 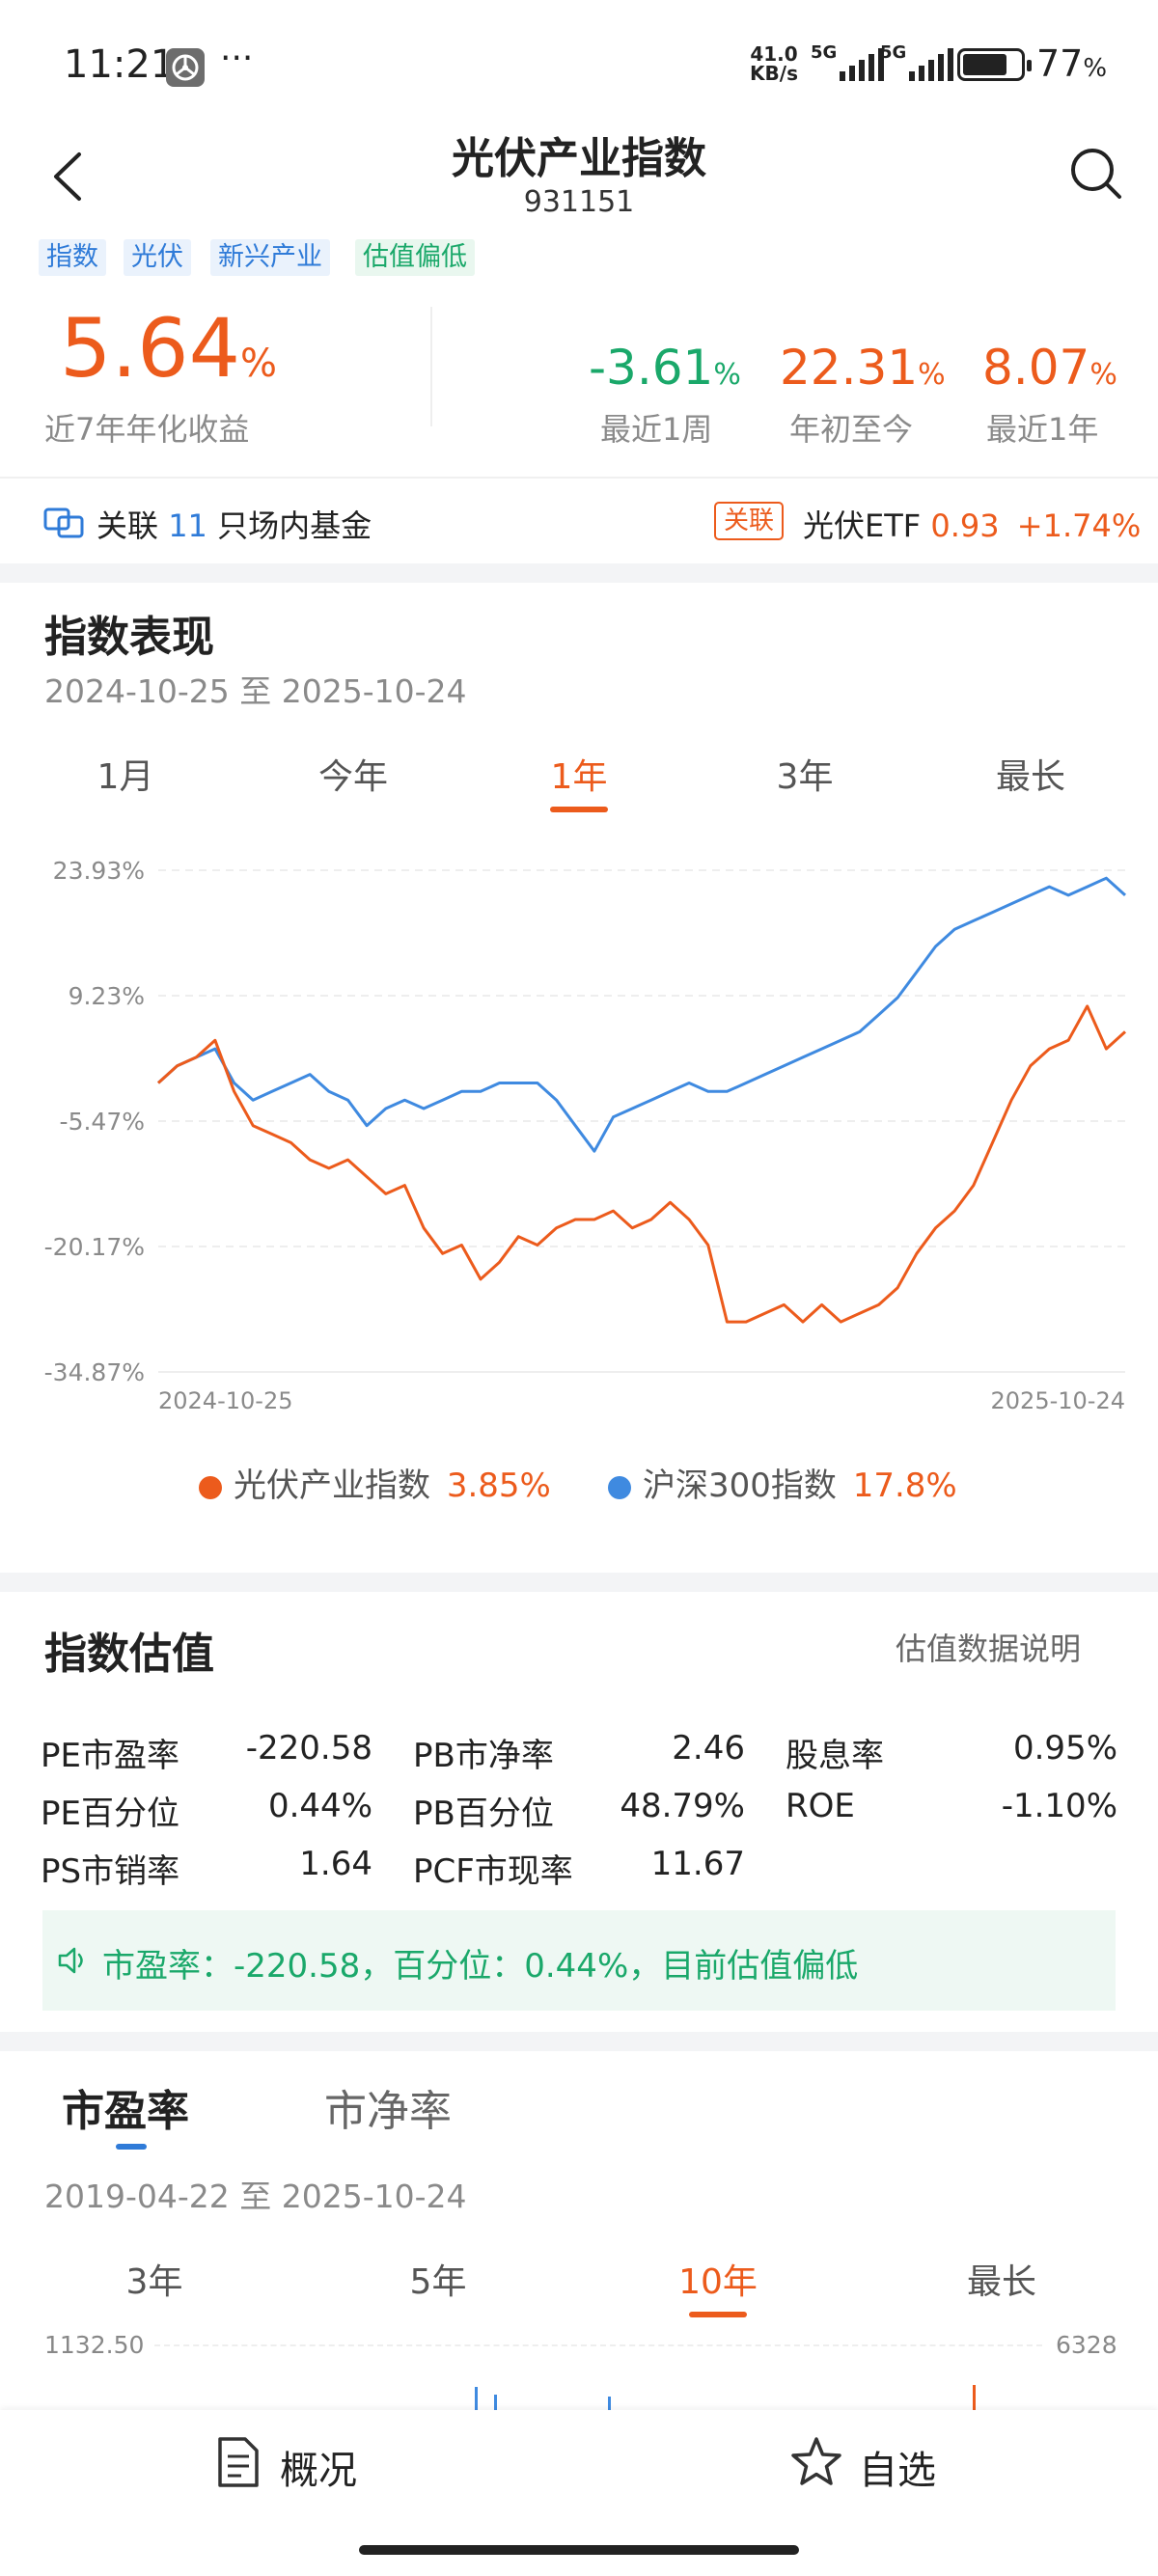 What do you see at coordinates (579, 2397) in the screenshot?
I see `pe-chart-peek` at bounding box center [579, 2397].